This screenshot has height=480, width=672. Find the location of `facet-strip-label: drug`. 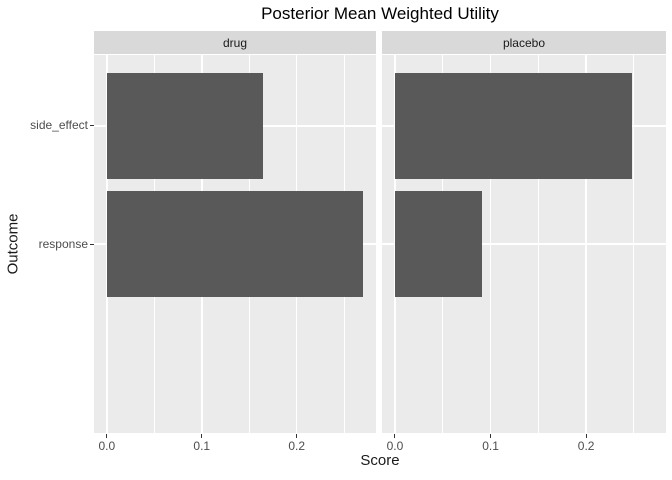

facet-strip-label: drug is located at coordinates (235, 42).